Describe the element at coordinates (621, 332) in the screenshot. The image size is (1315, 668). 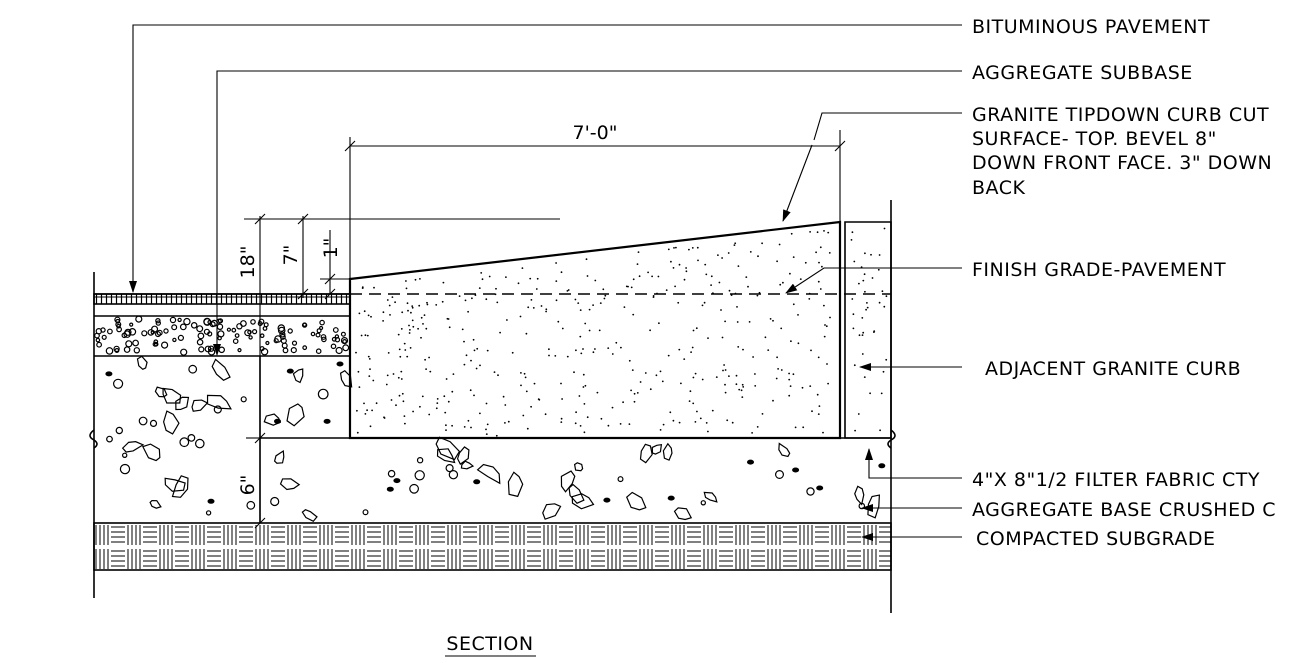
I see `curb-stipple` at that location.